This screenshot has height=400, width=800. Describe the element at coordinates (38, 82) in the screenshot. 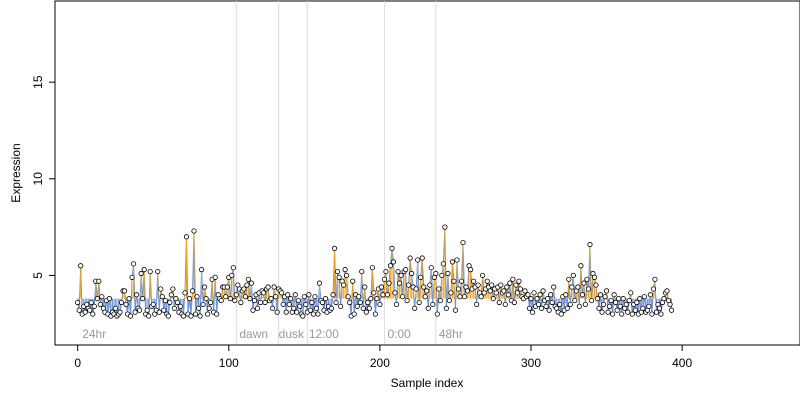

I see `y-tick-label: 15` at that location.